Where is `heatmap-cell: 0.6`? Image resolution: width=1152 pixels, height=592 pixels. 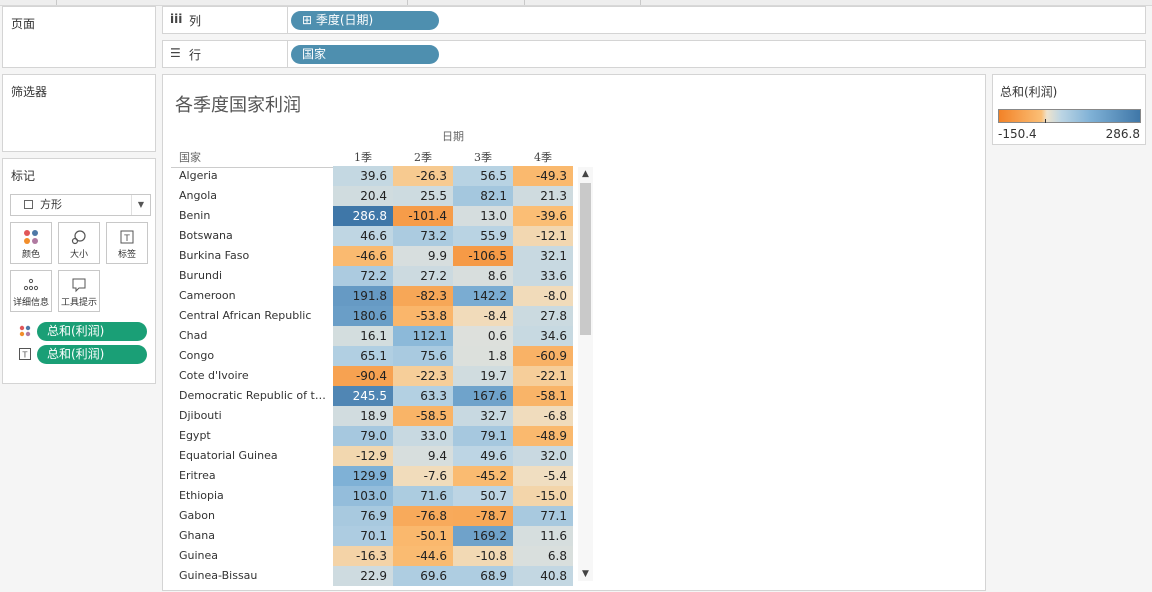
heatmap-cell: 0.6 is located at coordinates (483, 336).